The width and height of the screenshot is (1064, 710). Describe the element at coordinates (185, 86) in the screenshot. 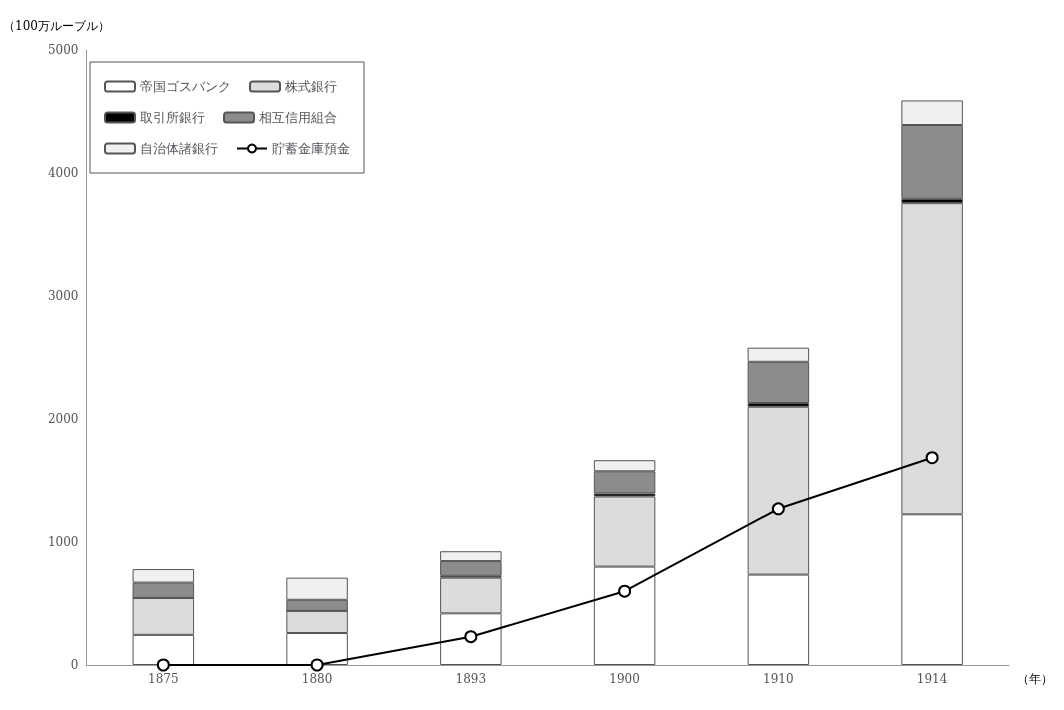

I see `legend-label: 帝国ゴスバンク` at that location.